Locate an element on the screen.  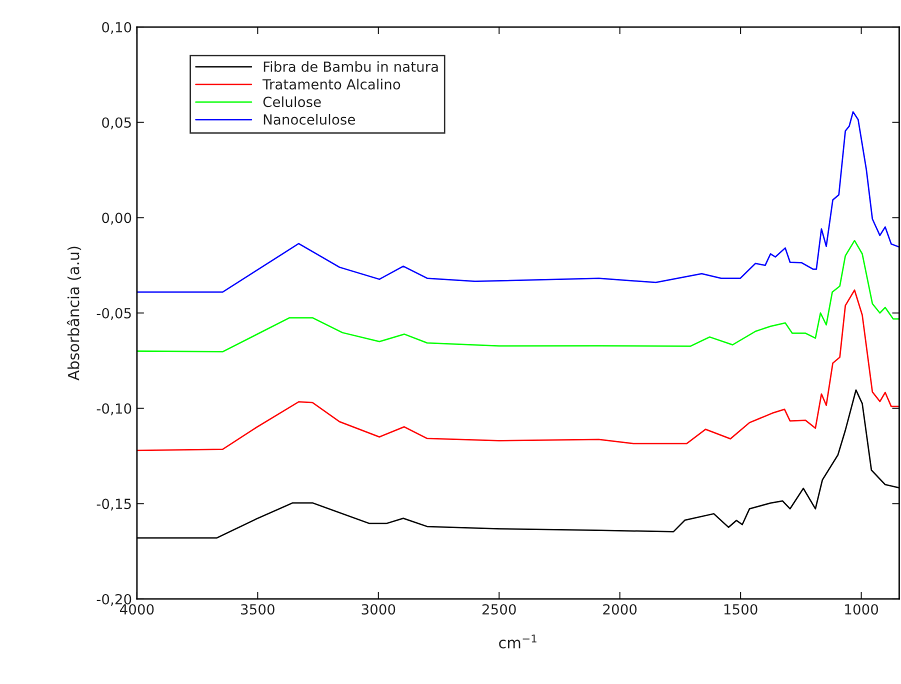
line-series is located at coordinates (518, 296).